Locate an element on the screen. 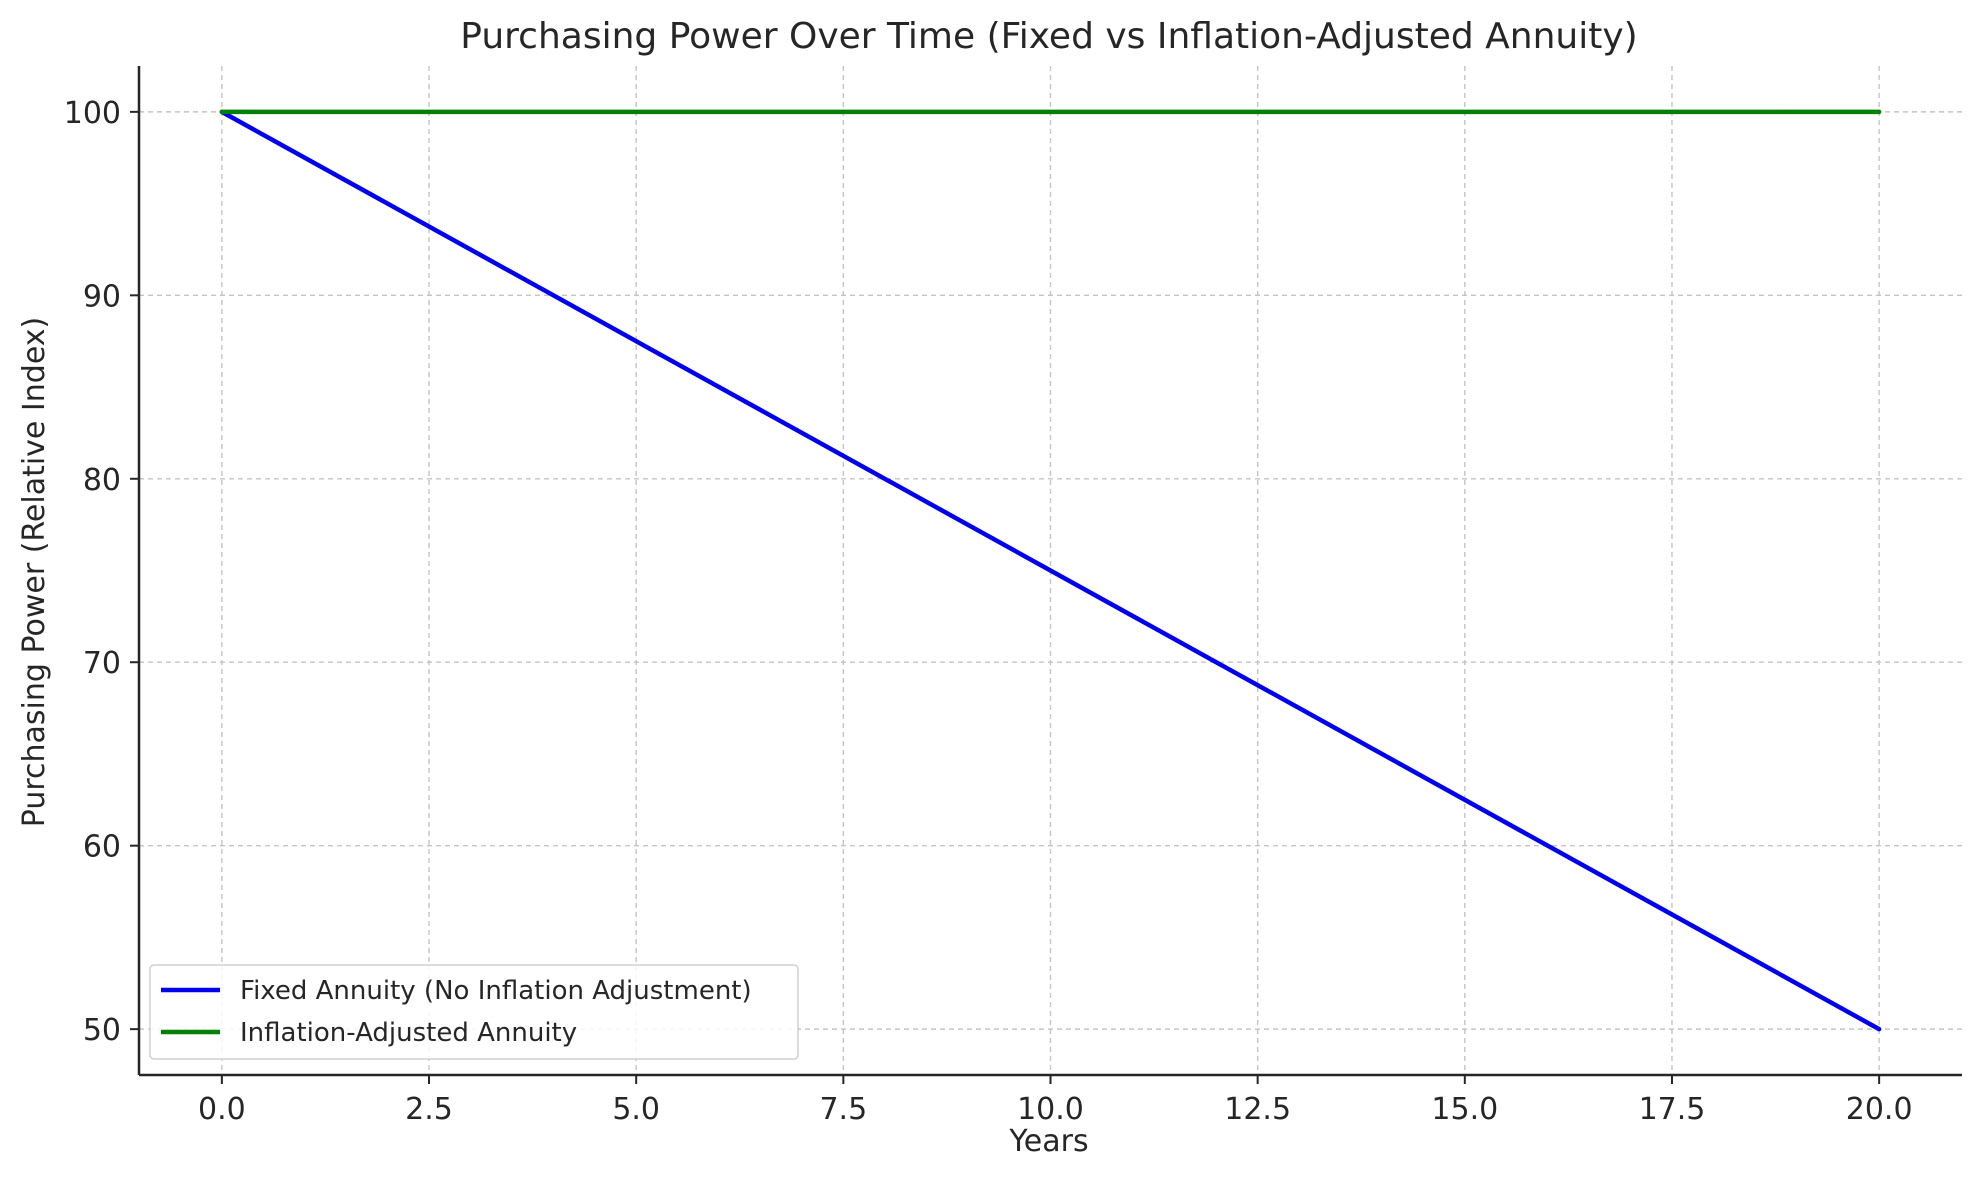 The height and width of the screenshot is (1184, 1979). x-axis-label: Years is located at coordinates (1048, 1141).